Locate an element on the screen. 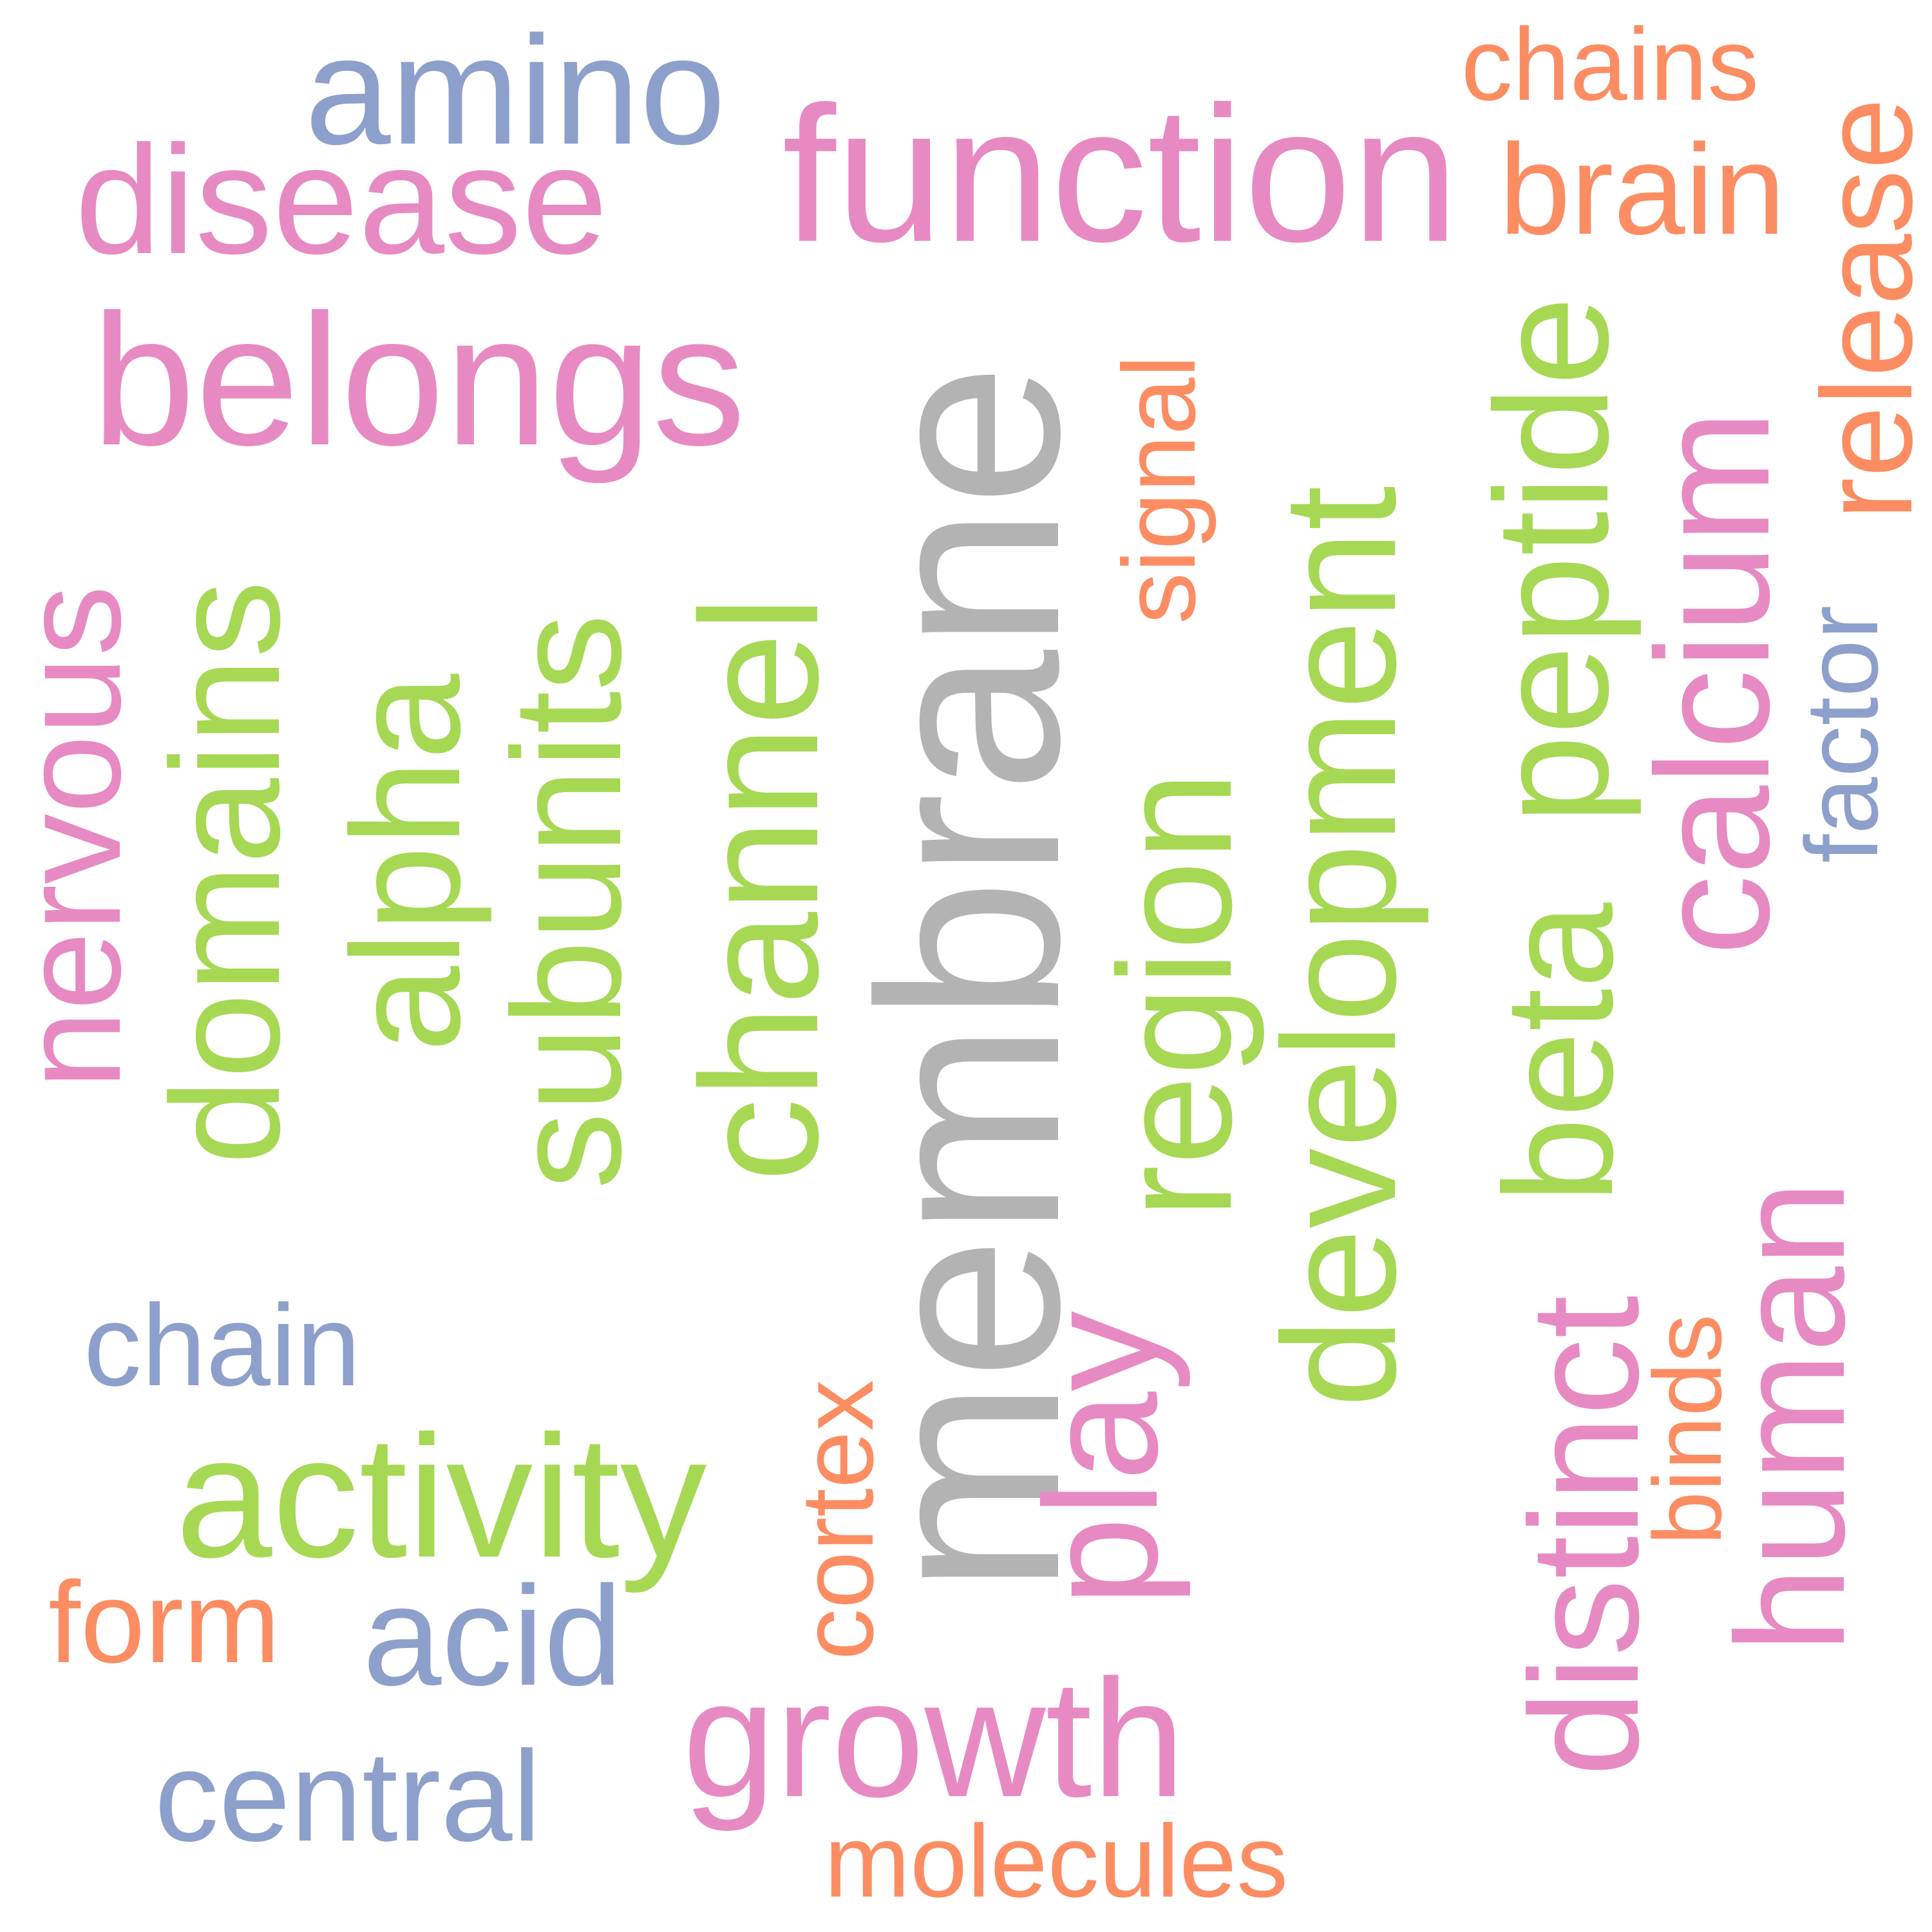  word-cortex: cortex is located at coordinates (837, 1519).